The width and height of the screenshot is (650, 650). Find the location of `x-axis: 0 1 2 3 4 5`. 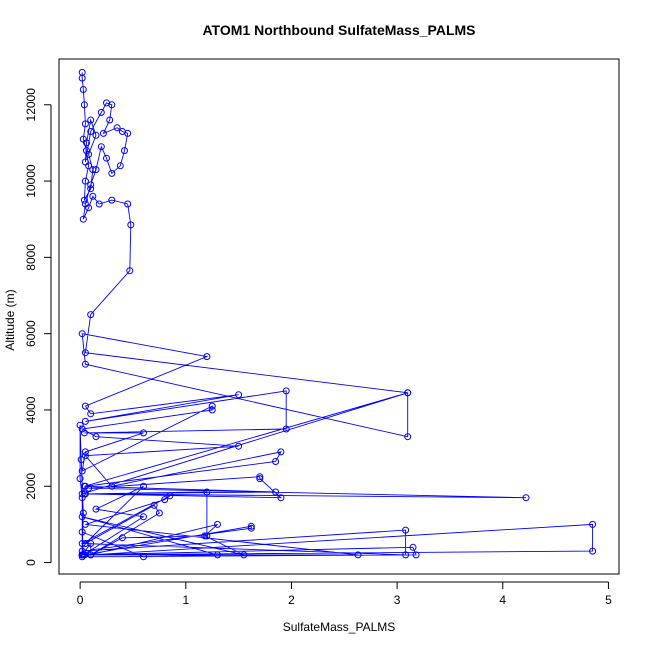

x-axis: 0 1 2 3 4 5 is located at coordinates (344, 594).